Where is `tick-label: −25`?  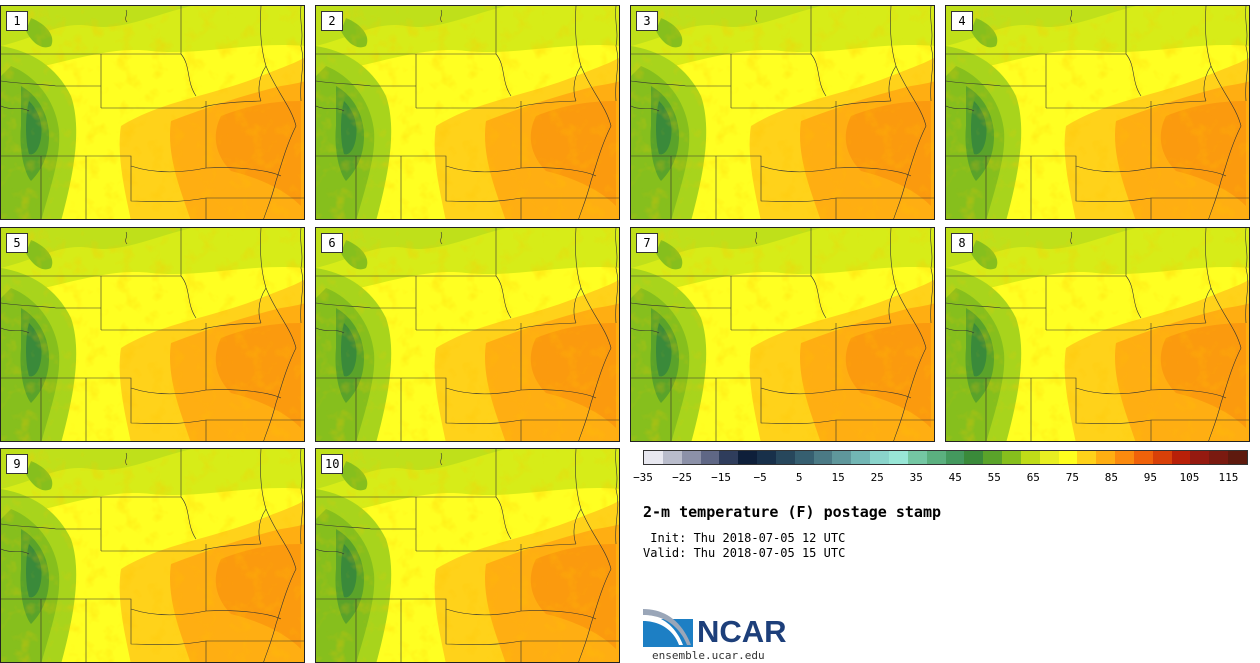
tick-label: −25 is located at coordinates (682, 477).